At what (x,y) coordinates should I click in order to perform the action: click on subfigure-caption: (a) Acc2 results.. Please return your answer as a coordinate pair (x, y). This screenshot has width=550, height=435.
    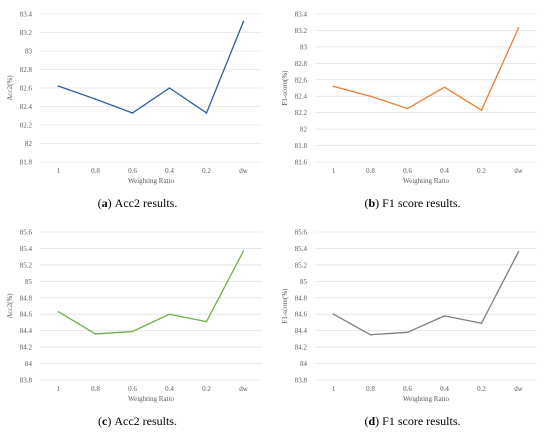
    Looking at the image, I should click on (138, 203).